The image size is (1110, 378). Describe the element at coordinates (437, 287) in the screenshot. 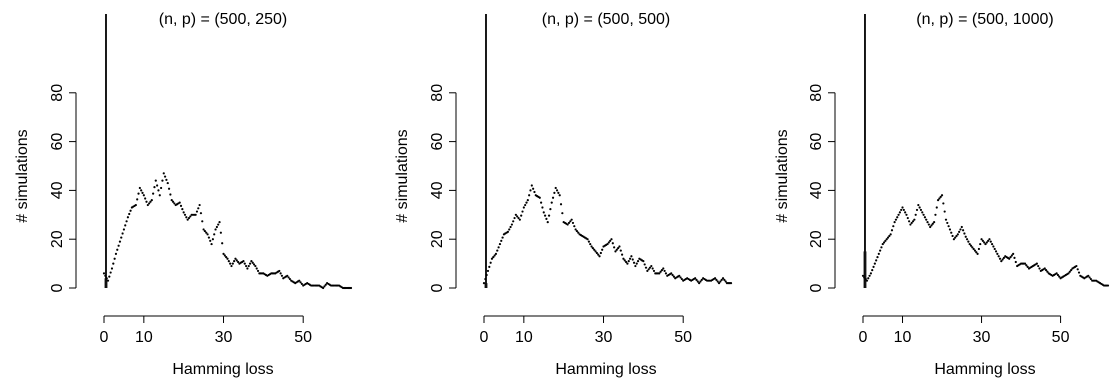

I see `panel-2-ytick-label: 0` at that location.